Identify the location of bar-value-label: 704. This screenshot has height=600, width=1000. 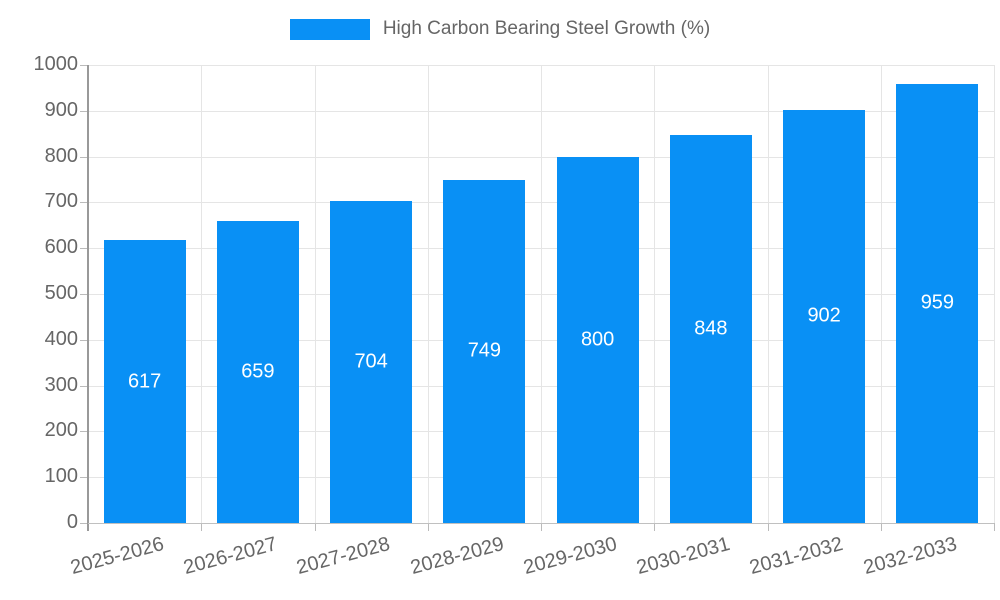
(371, 361).